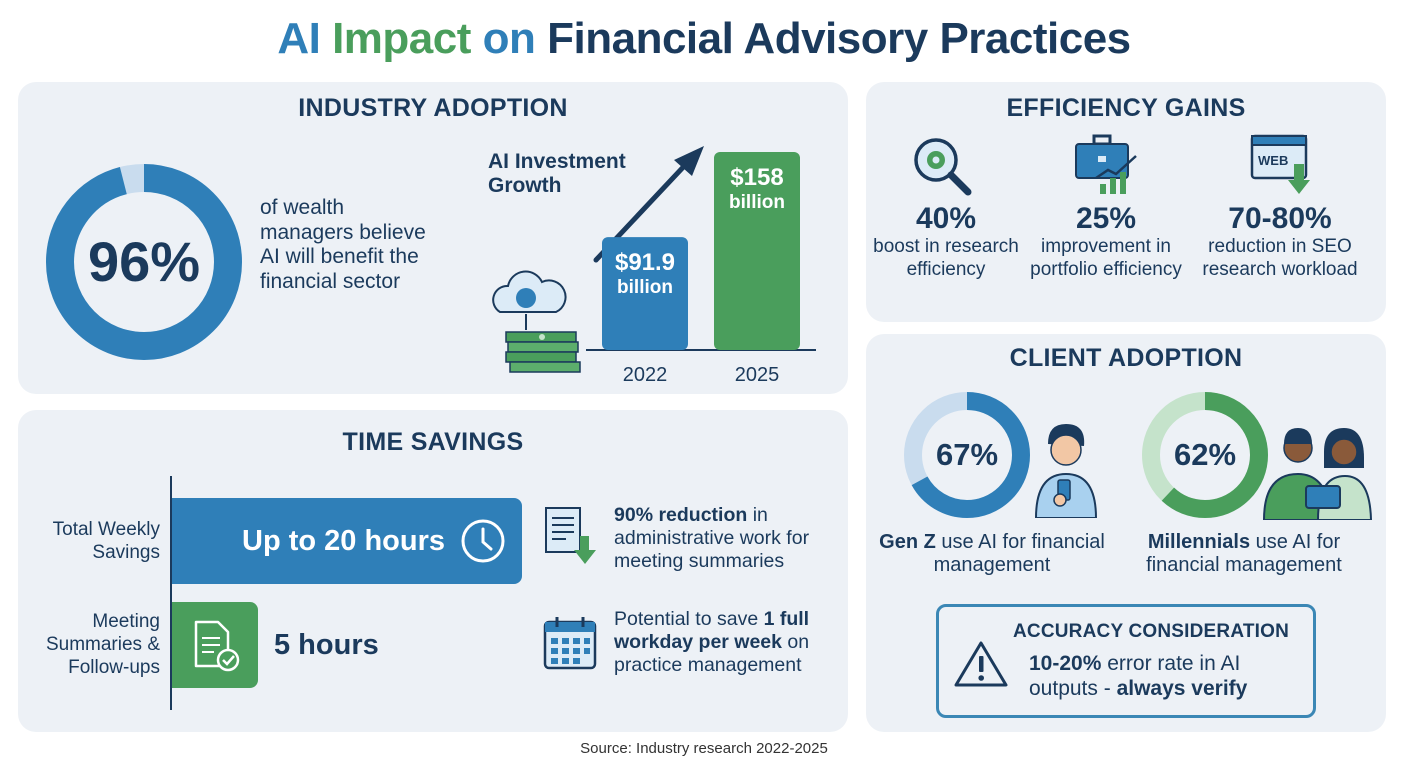 This screenshot has width=1408, height=768. Describe the element at coordinates (433, 108) in the screenshot. I see `industry-adoption-heading: INDUSTRY ADOPTION` at that location.